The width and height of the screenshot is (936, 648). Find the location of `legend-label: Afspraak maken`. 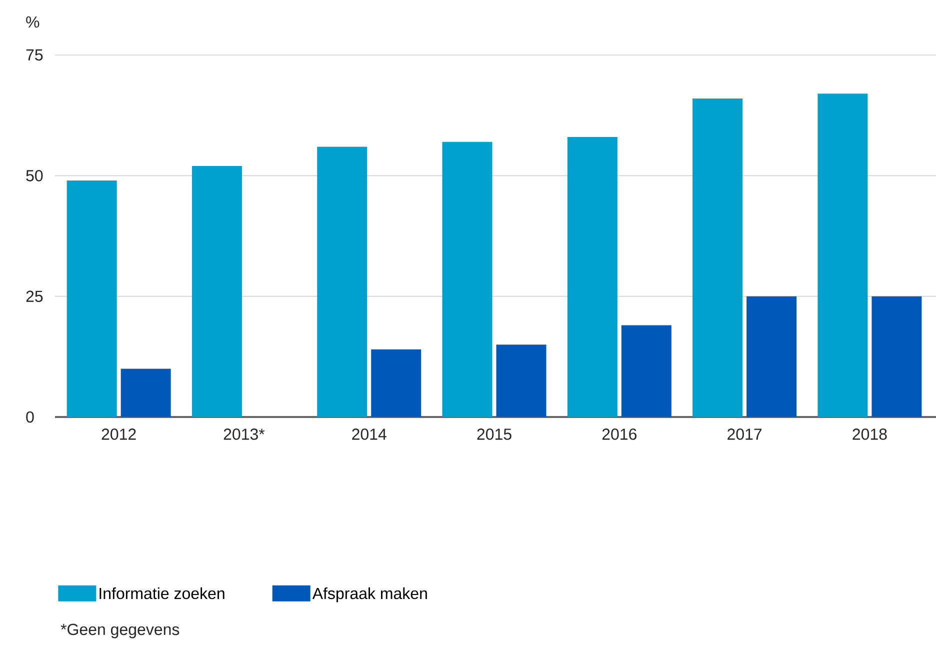

legend-label: Afspraak maken is located at coordinates (369, 594).